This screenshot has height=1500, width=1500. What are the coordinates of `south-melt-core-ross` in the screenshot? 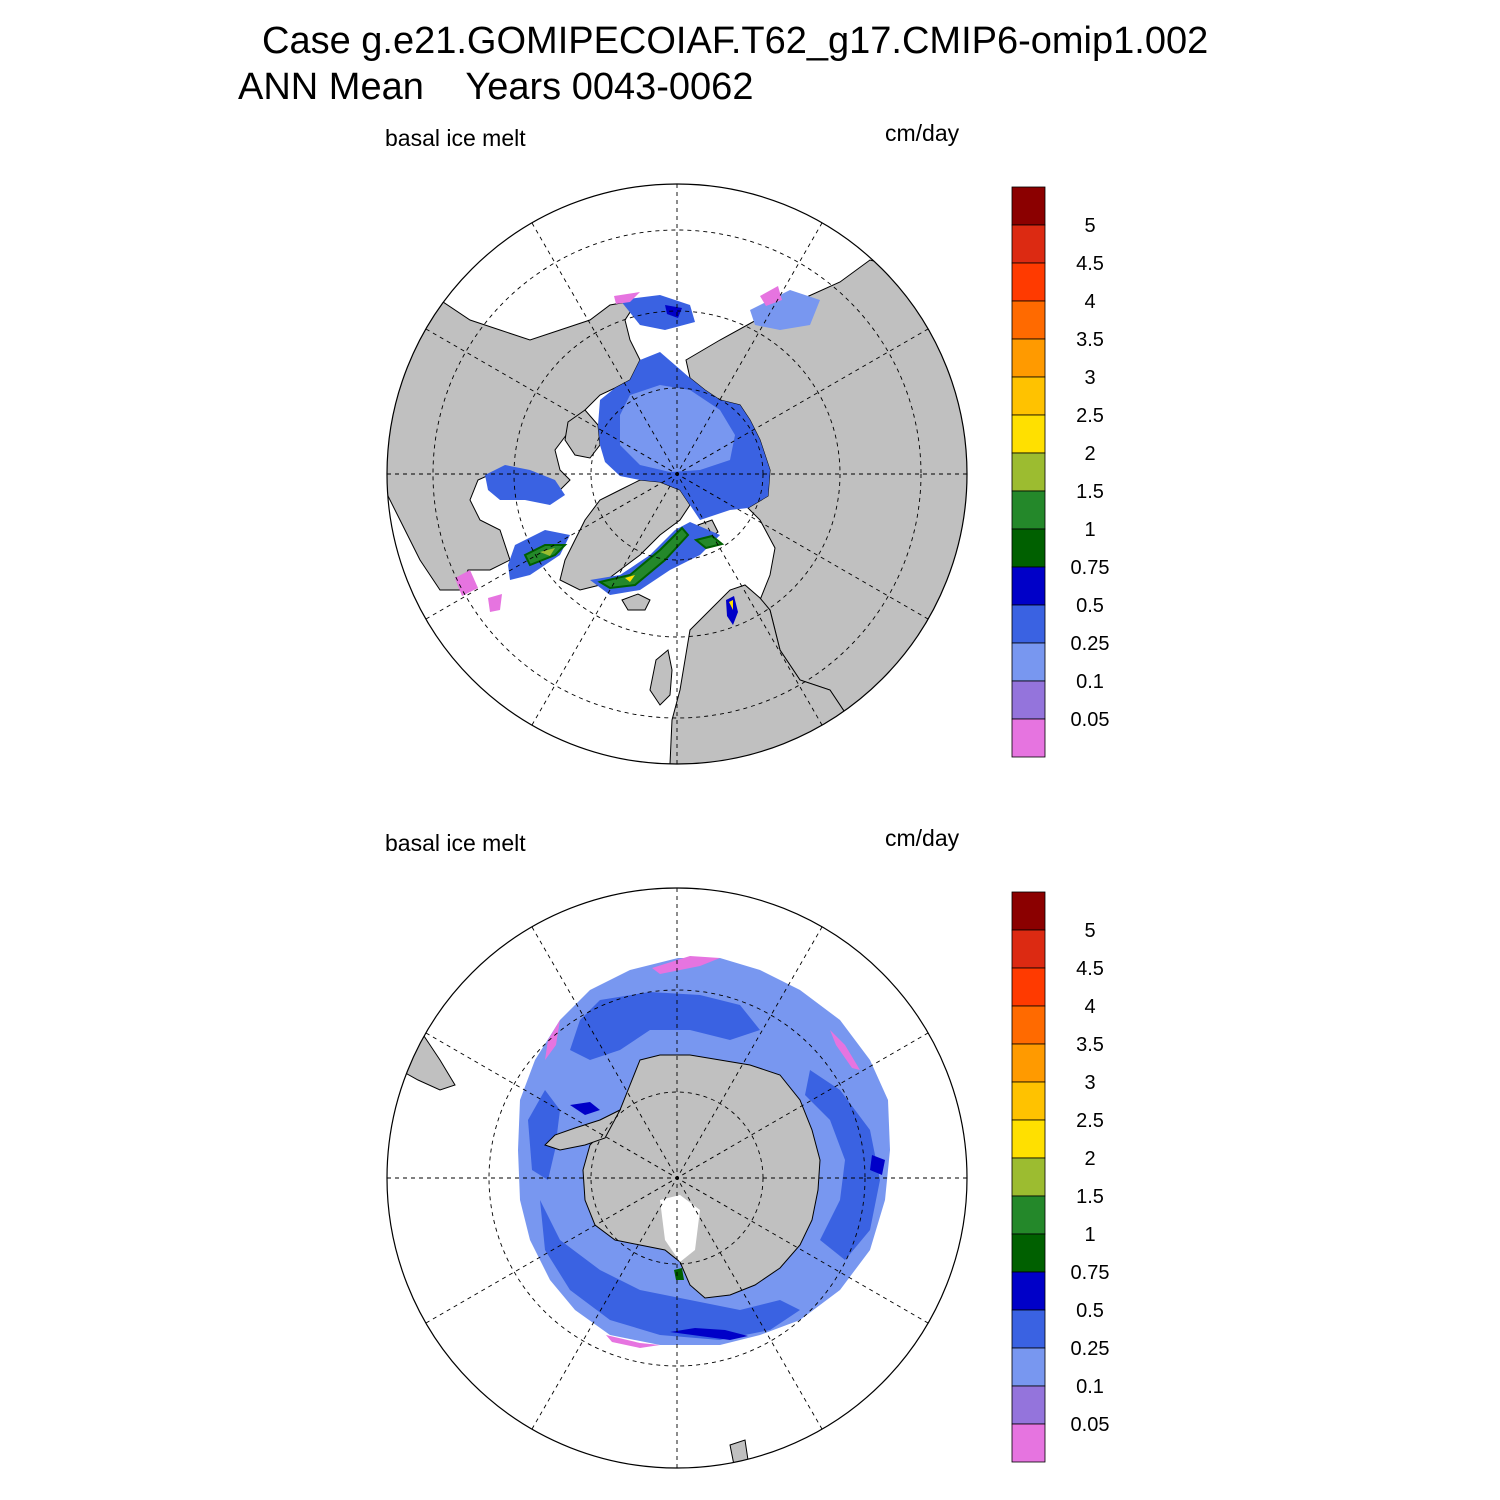 It's located at (709, 1334).